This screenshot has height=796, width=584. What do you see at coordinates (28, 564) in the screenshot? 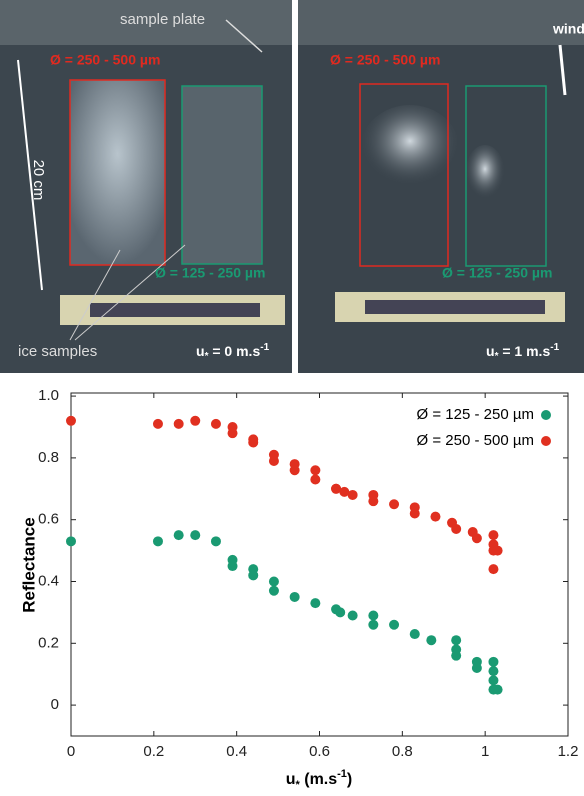
I see `y-axis-label: Reflectance` at bounding box center [28, 564].